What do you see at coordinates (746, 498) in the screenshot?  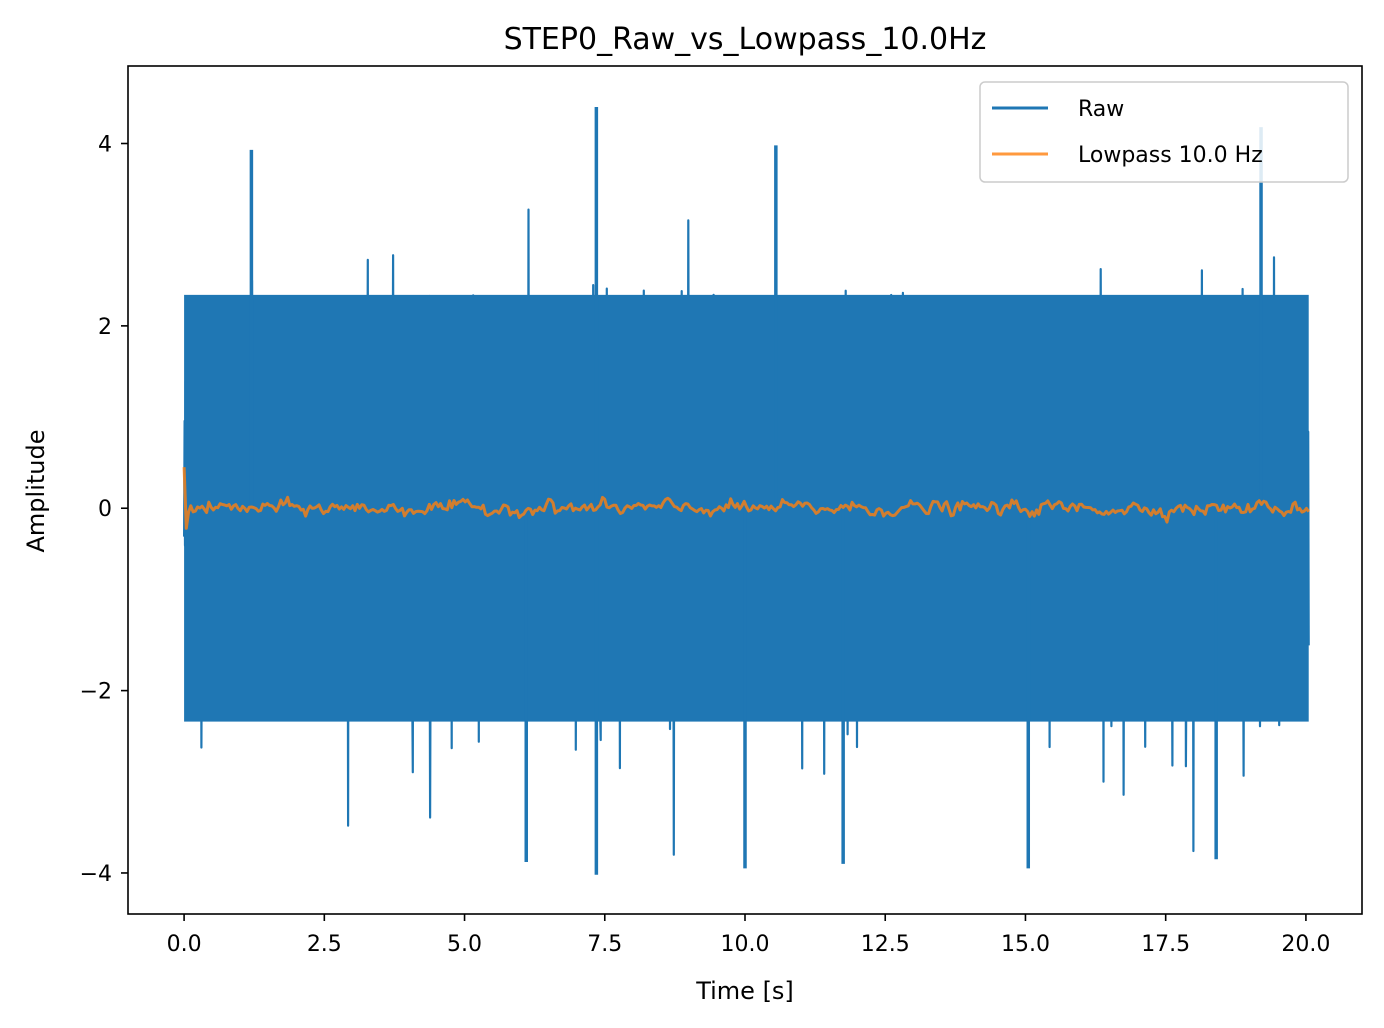 I see `lowpass-series-line` at bounding box center [746, 498].